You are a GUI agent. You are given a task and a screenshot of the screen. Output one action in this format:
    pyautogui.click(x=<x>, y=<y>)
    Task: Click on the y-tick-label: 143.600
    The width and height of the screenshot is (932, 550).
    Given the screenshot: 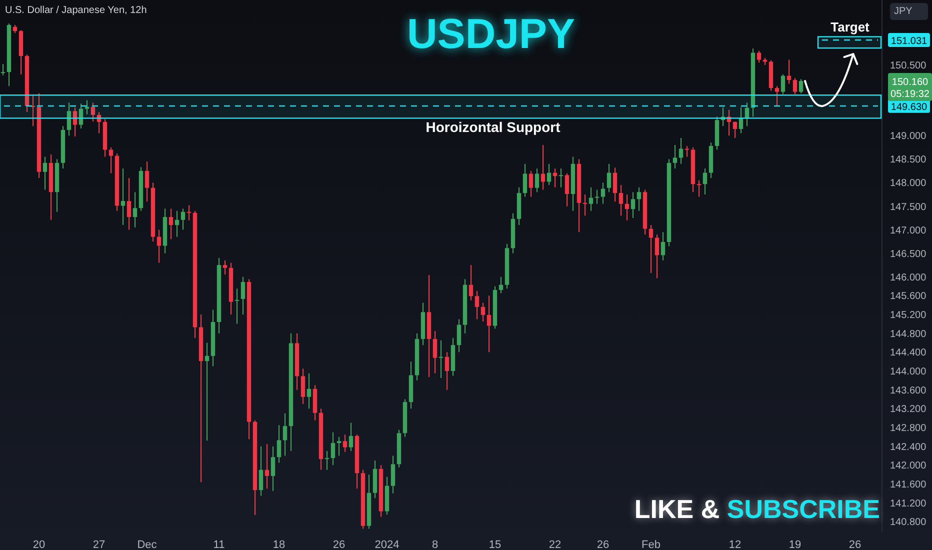 What is the action you would take?
    pyautogui.click(x=908, y=390)
    